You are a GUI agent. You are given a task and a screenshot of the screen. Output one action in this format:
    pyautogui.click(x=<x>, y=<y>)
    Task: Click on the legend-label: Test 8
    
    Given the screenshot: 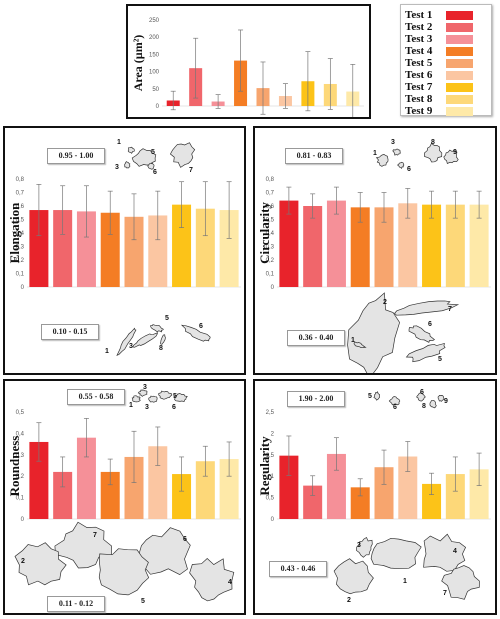 What is the action you would take?
    pyautogui.click(x=419, y=99)
    